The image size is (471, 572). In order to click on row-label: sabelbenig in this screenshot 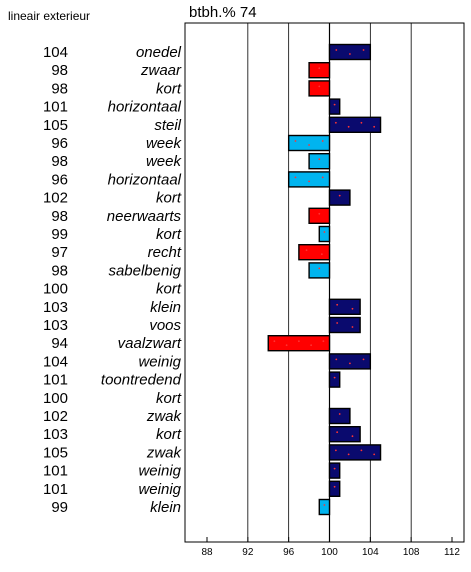, I will do `click(144, 270)`.